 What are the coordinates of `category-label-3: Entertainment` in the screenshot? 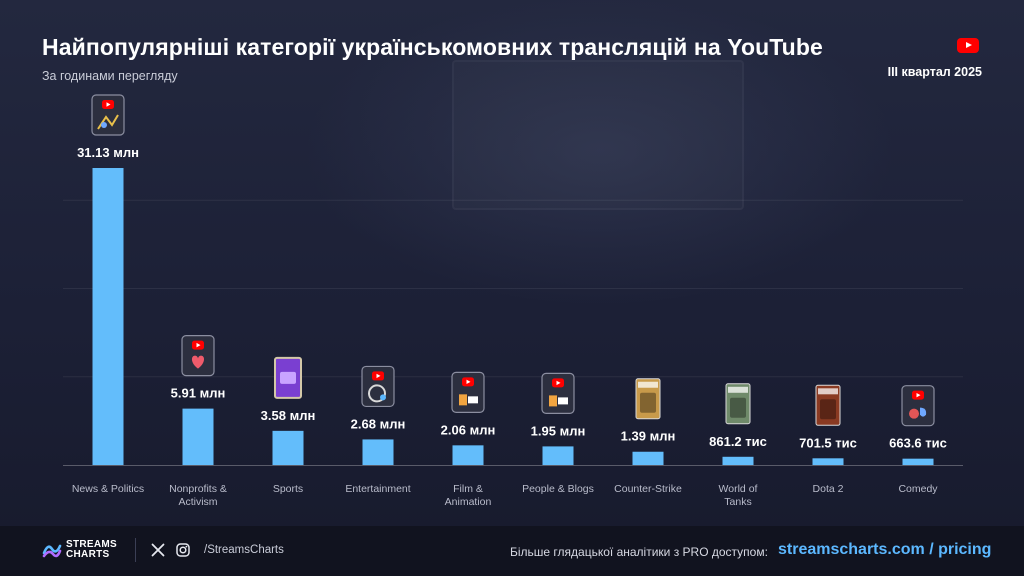 It's located at (377, 489).